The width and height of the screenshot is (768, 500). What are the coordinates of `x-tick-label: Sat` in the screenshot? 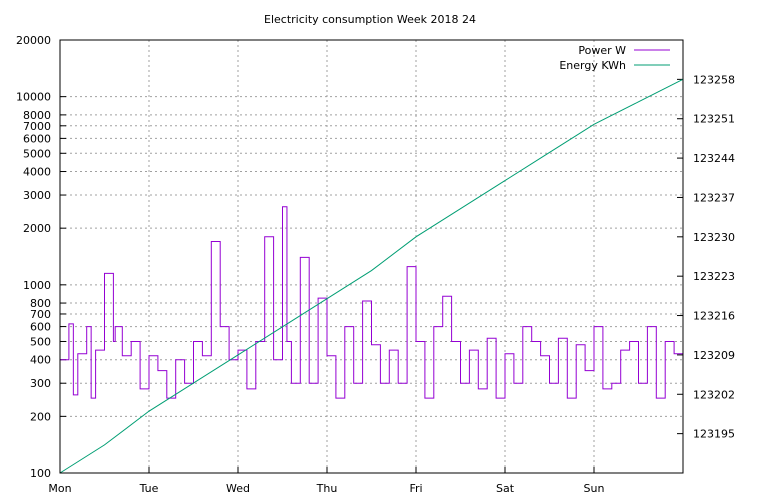 It's located at (505, 488).